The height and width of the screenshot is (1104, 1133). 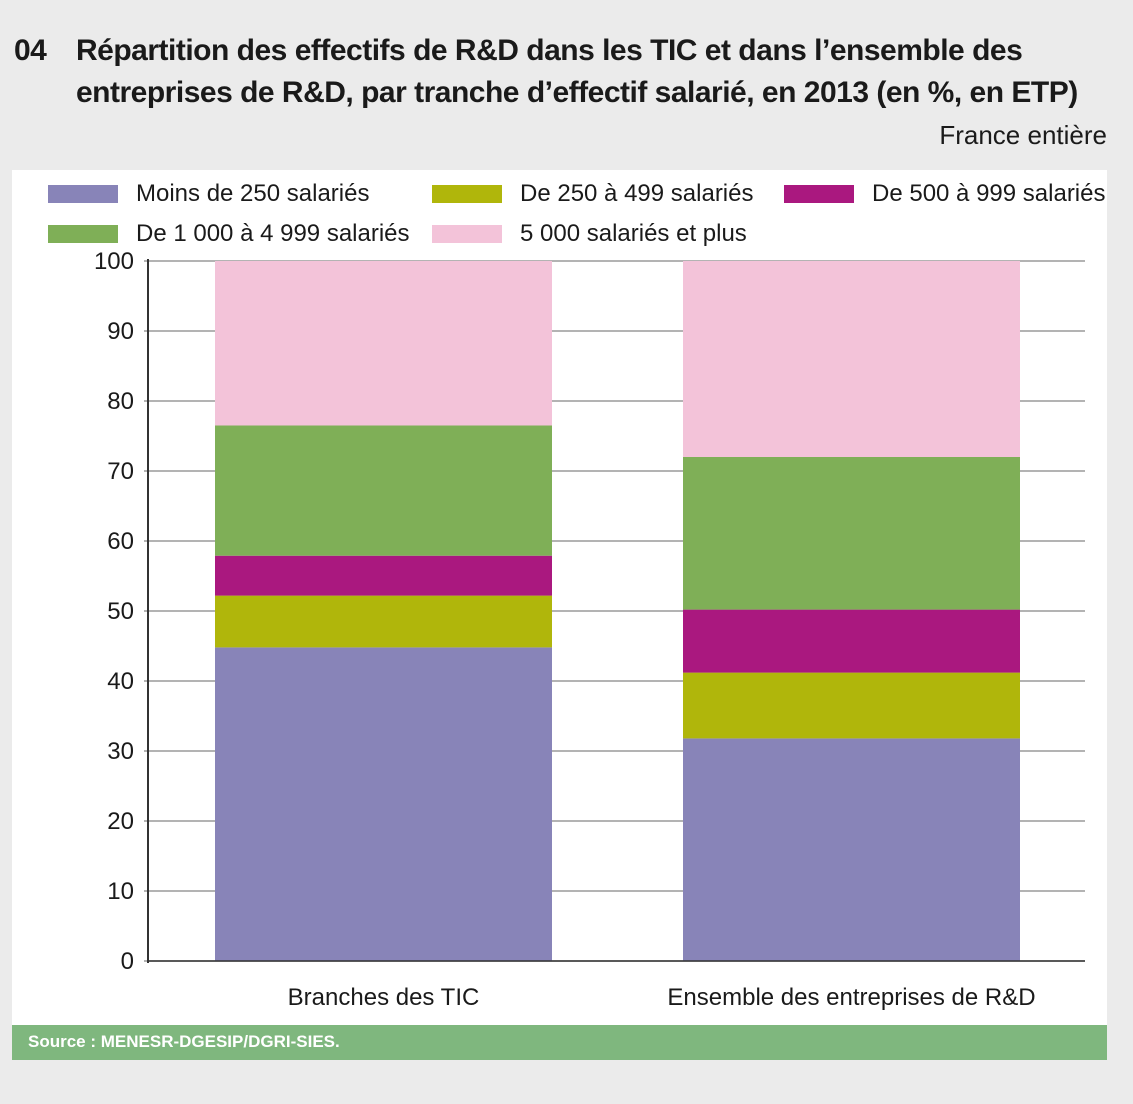 I want to click on legend-item: Moins de 250 salariés, so click(x=208, y=194).